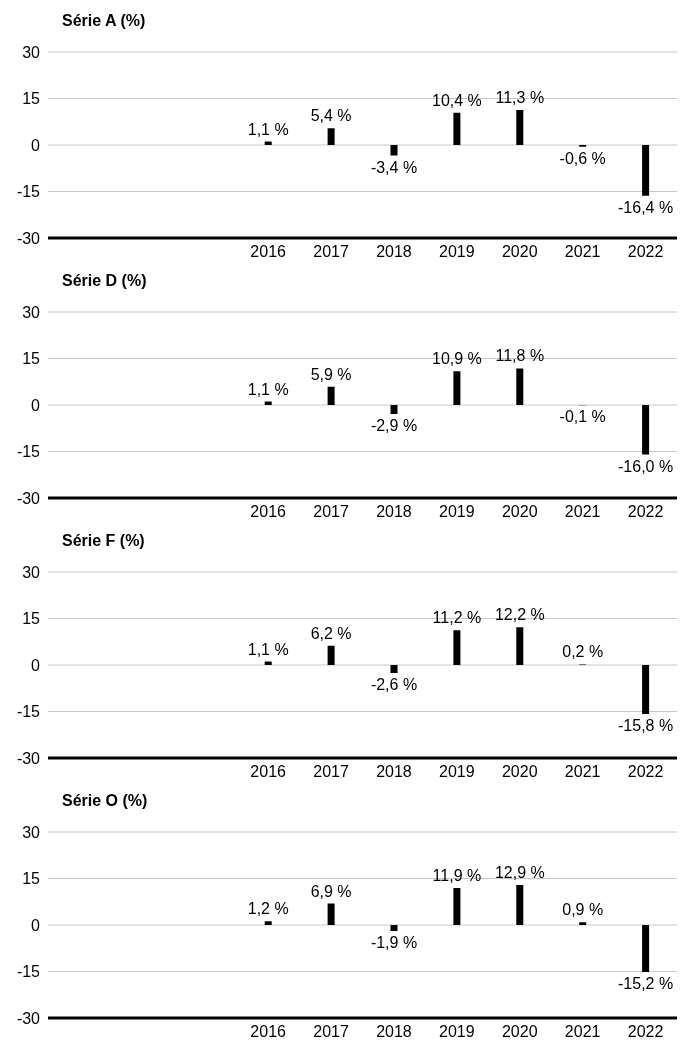 The image size is (689, 1064). What do you see at coordinates (394, 685) in the screenshot?
I see `data-label: -2,6 %` at bounding box center [394, 685].